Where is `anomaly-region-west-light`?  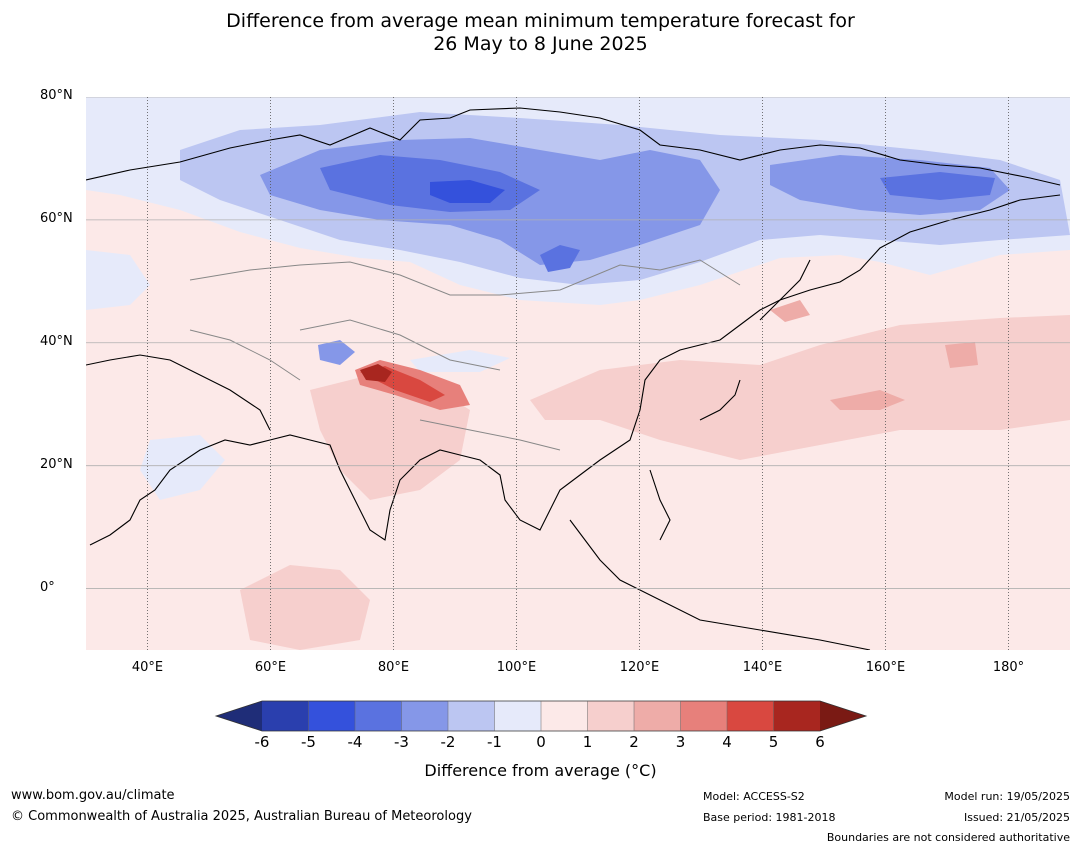
anomaly-region-west-light is located at coordinates (118, 280).